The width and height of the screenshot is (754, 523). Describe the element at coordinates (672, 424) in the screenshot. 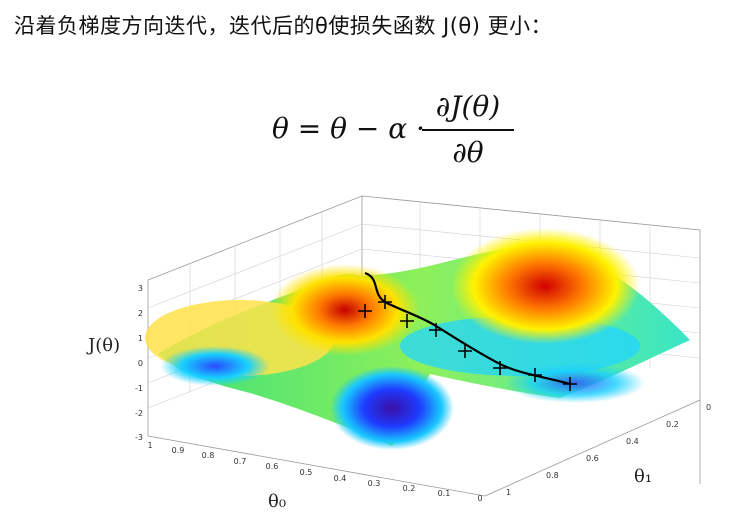

I see `y-tick: 0.2` at that location.